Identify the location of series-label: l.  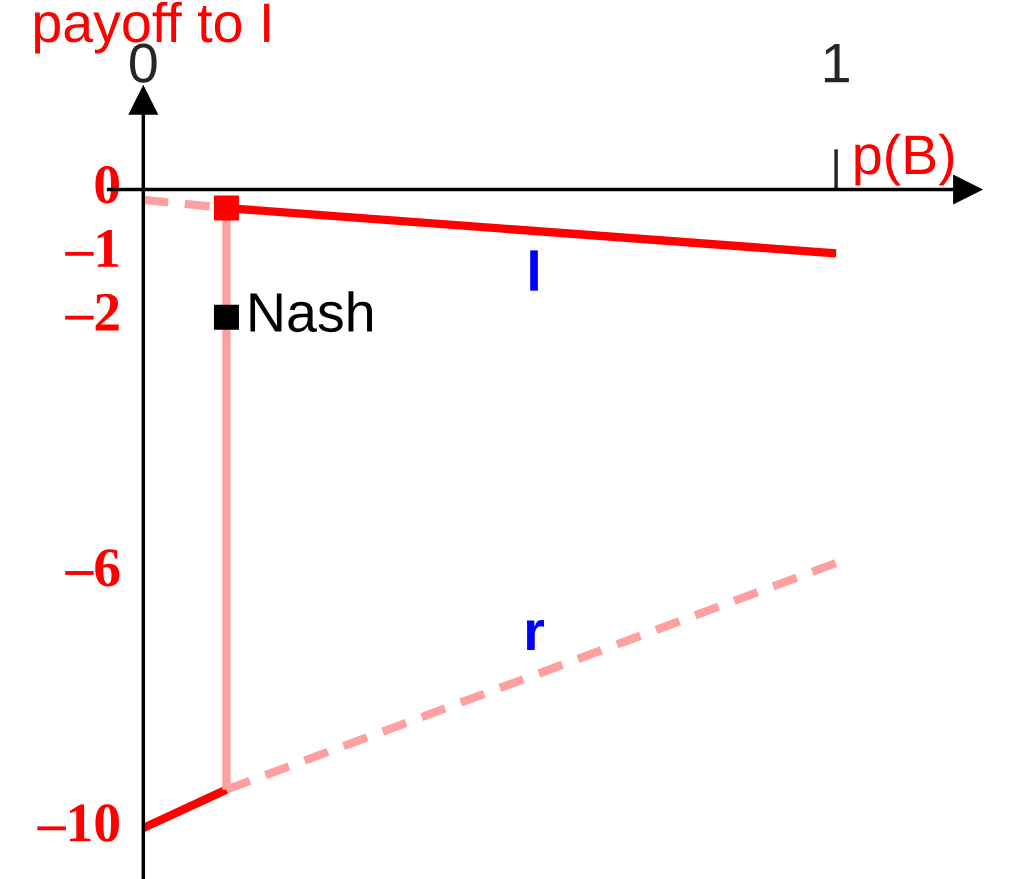
(534, 270).